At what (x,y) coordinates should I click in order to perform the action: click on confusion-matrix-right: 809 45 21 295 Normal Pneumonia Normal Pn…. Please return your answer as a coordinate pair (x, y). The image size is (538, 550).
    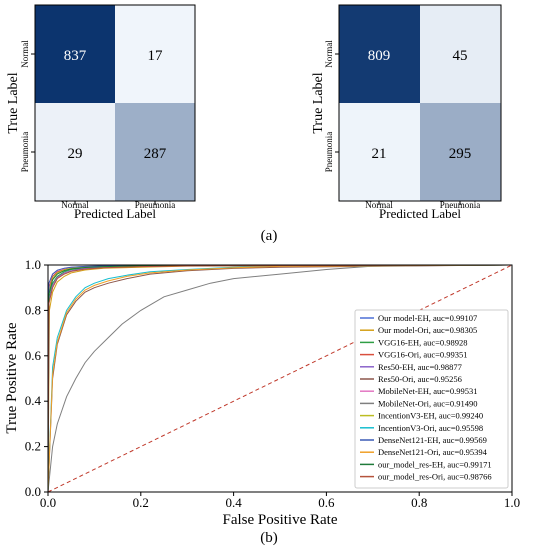
    Looking at the image, I should click on (406, 112).